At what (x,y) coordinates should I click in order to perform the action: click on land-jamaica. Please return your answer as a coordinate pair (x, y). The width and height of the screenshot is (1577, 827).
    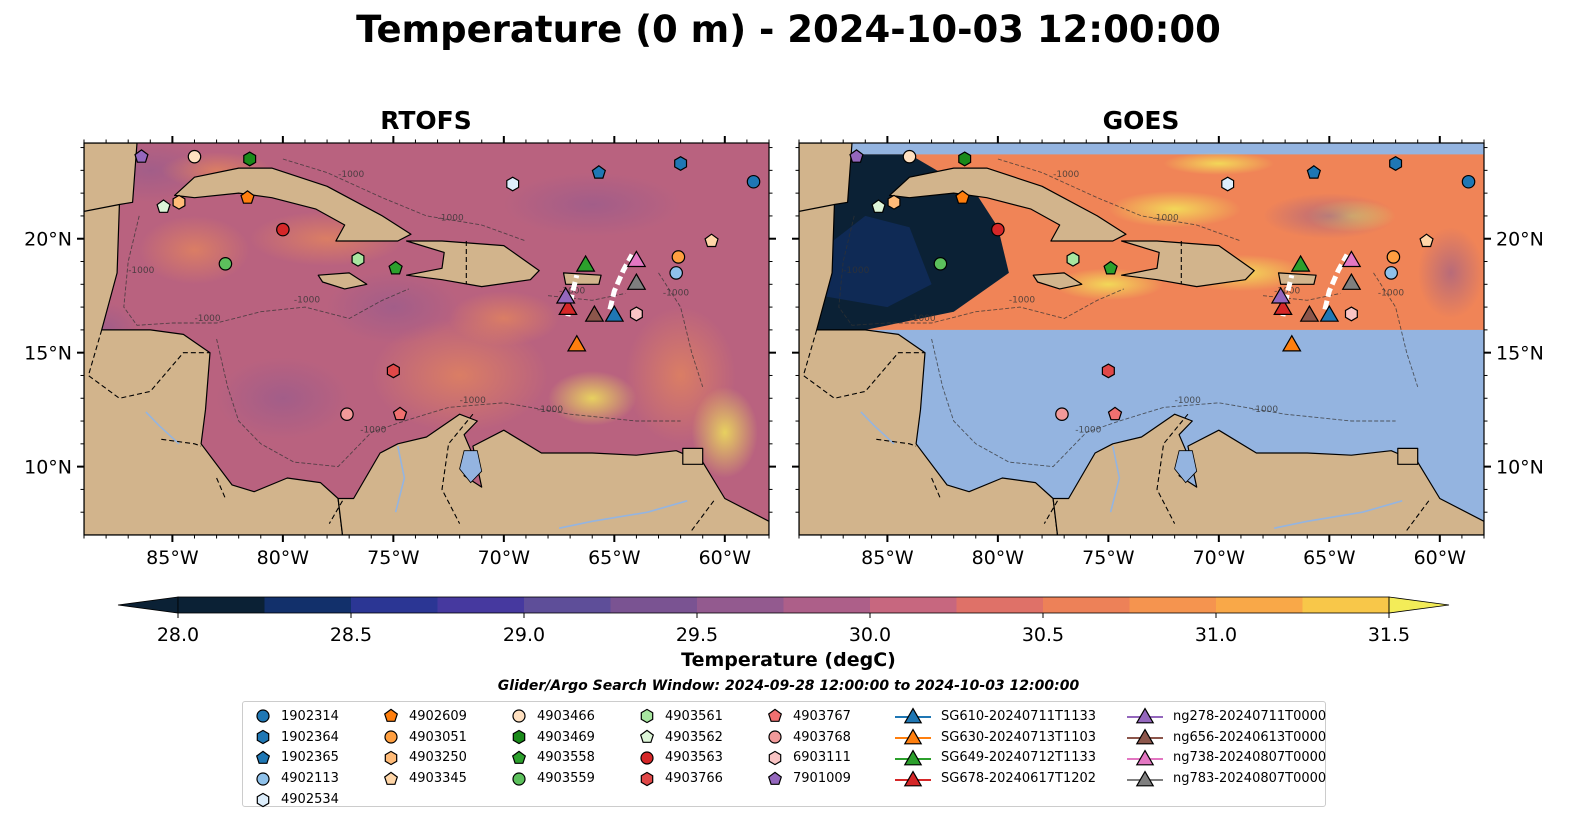
    Looking at the image, I should click on (342, 281).